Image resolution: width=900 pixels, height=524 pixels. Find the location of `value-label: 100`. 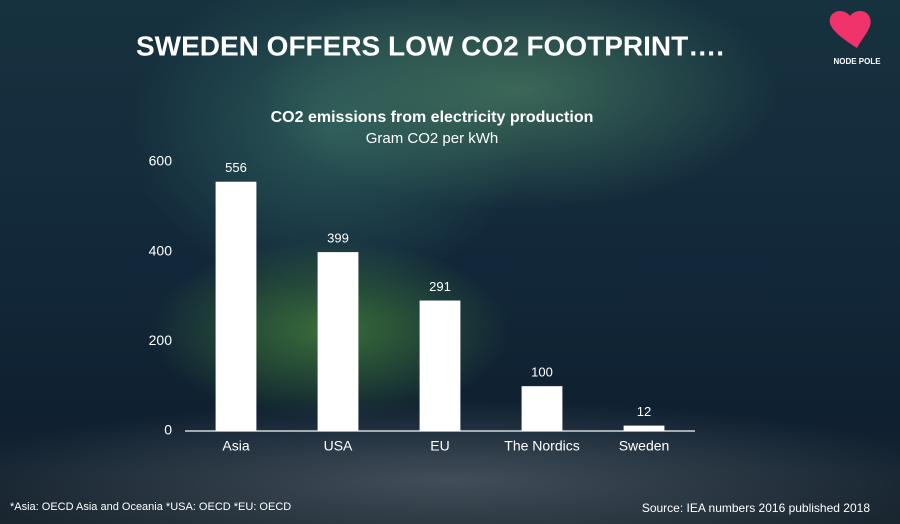

value-label: 100 is located at coordinates (542, 372).